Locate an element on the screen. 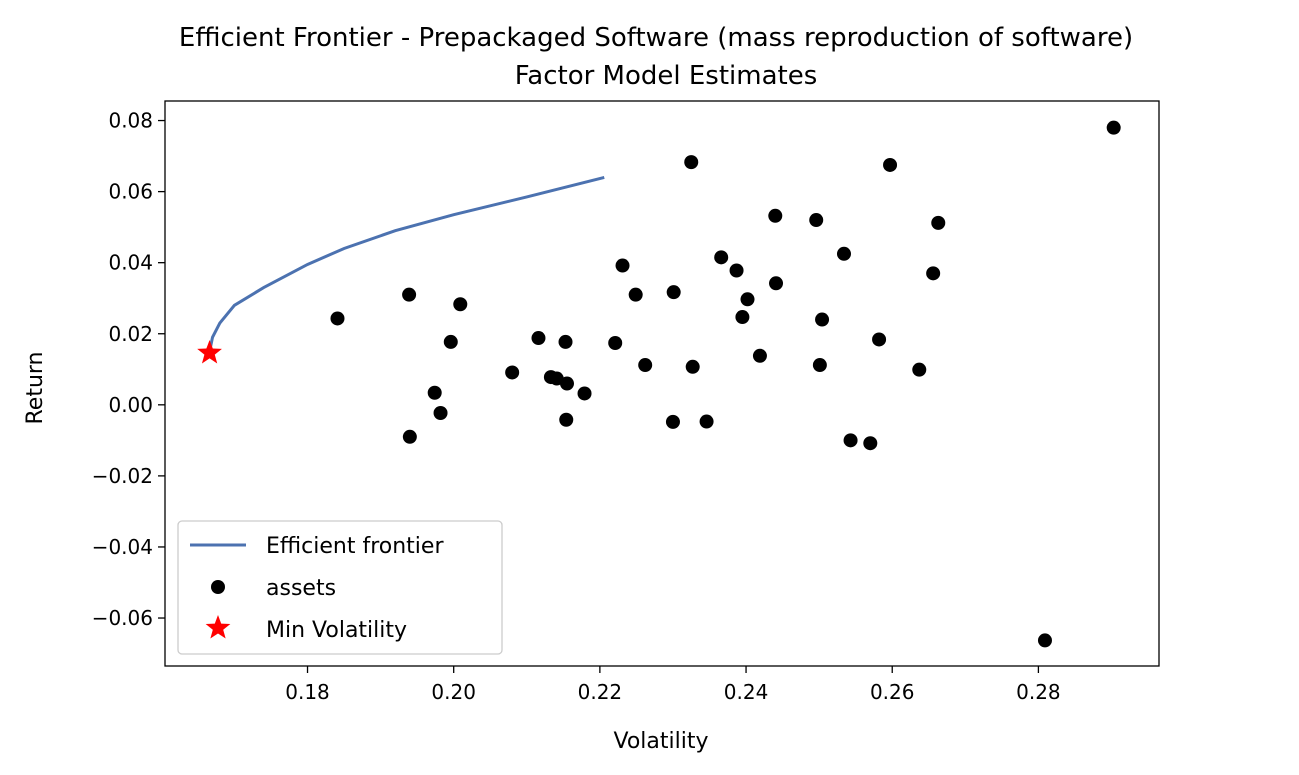 The width and height of the screenshot is (1299, 775). x-axis: 0.18 0.20 0.22 0.24 0.26 0.28 is located at coordinates (673, 685).